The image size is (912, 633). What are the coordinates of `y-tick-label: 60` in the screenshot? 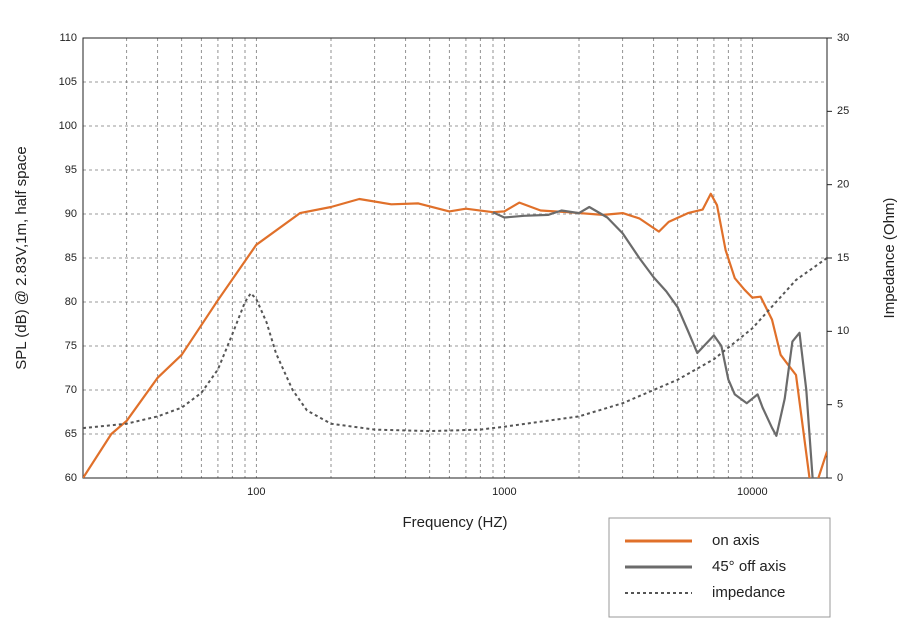 It's located at (71, 478).